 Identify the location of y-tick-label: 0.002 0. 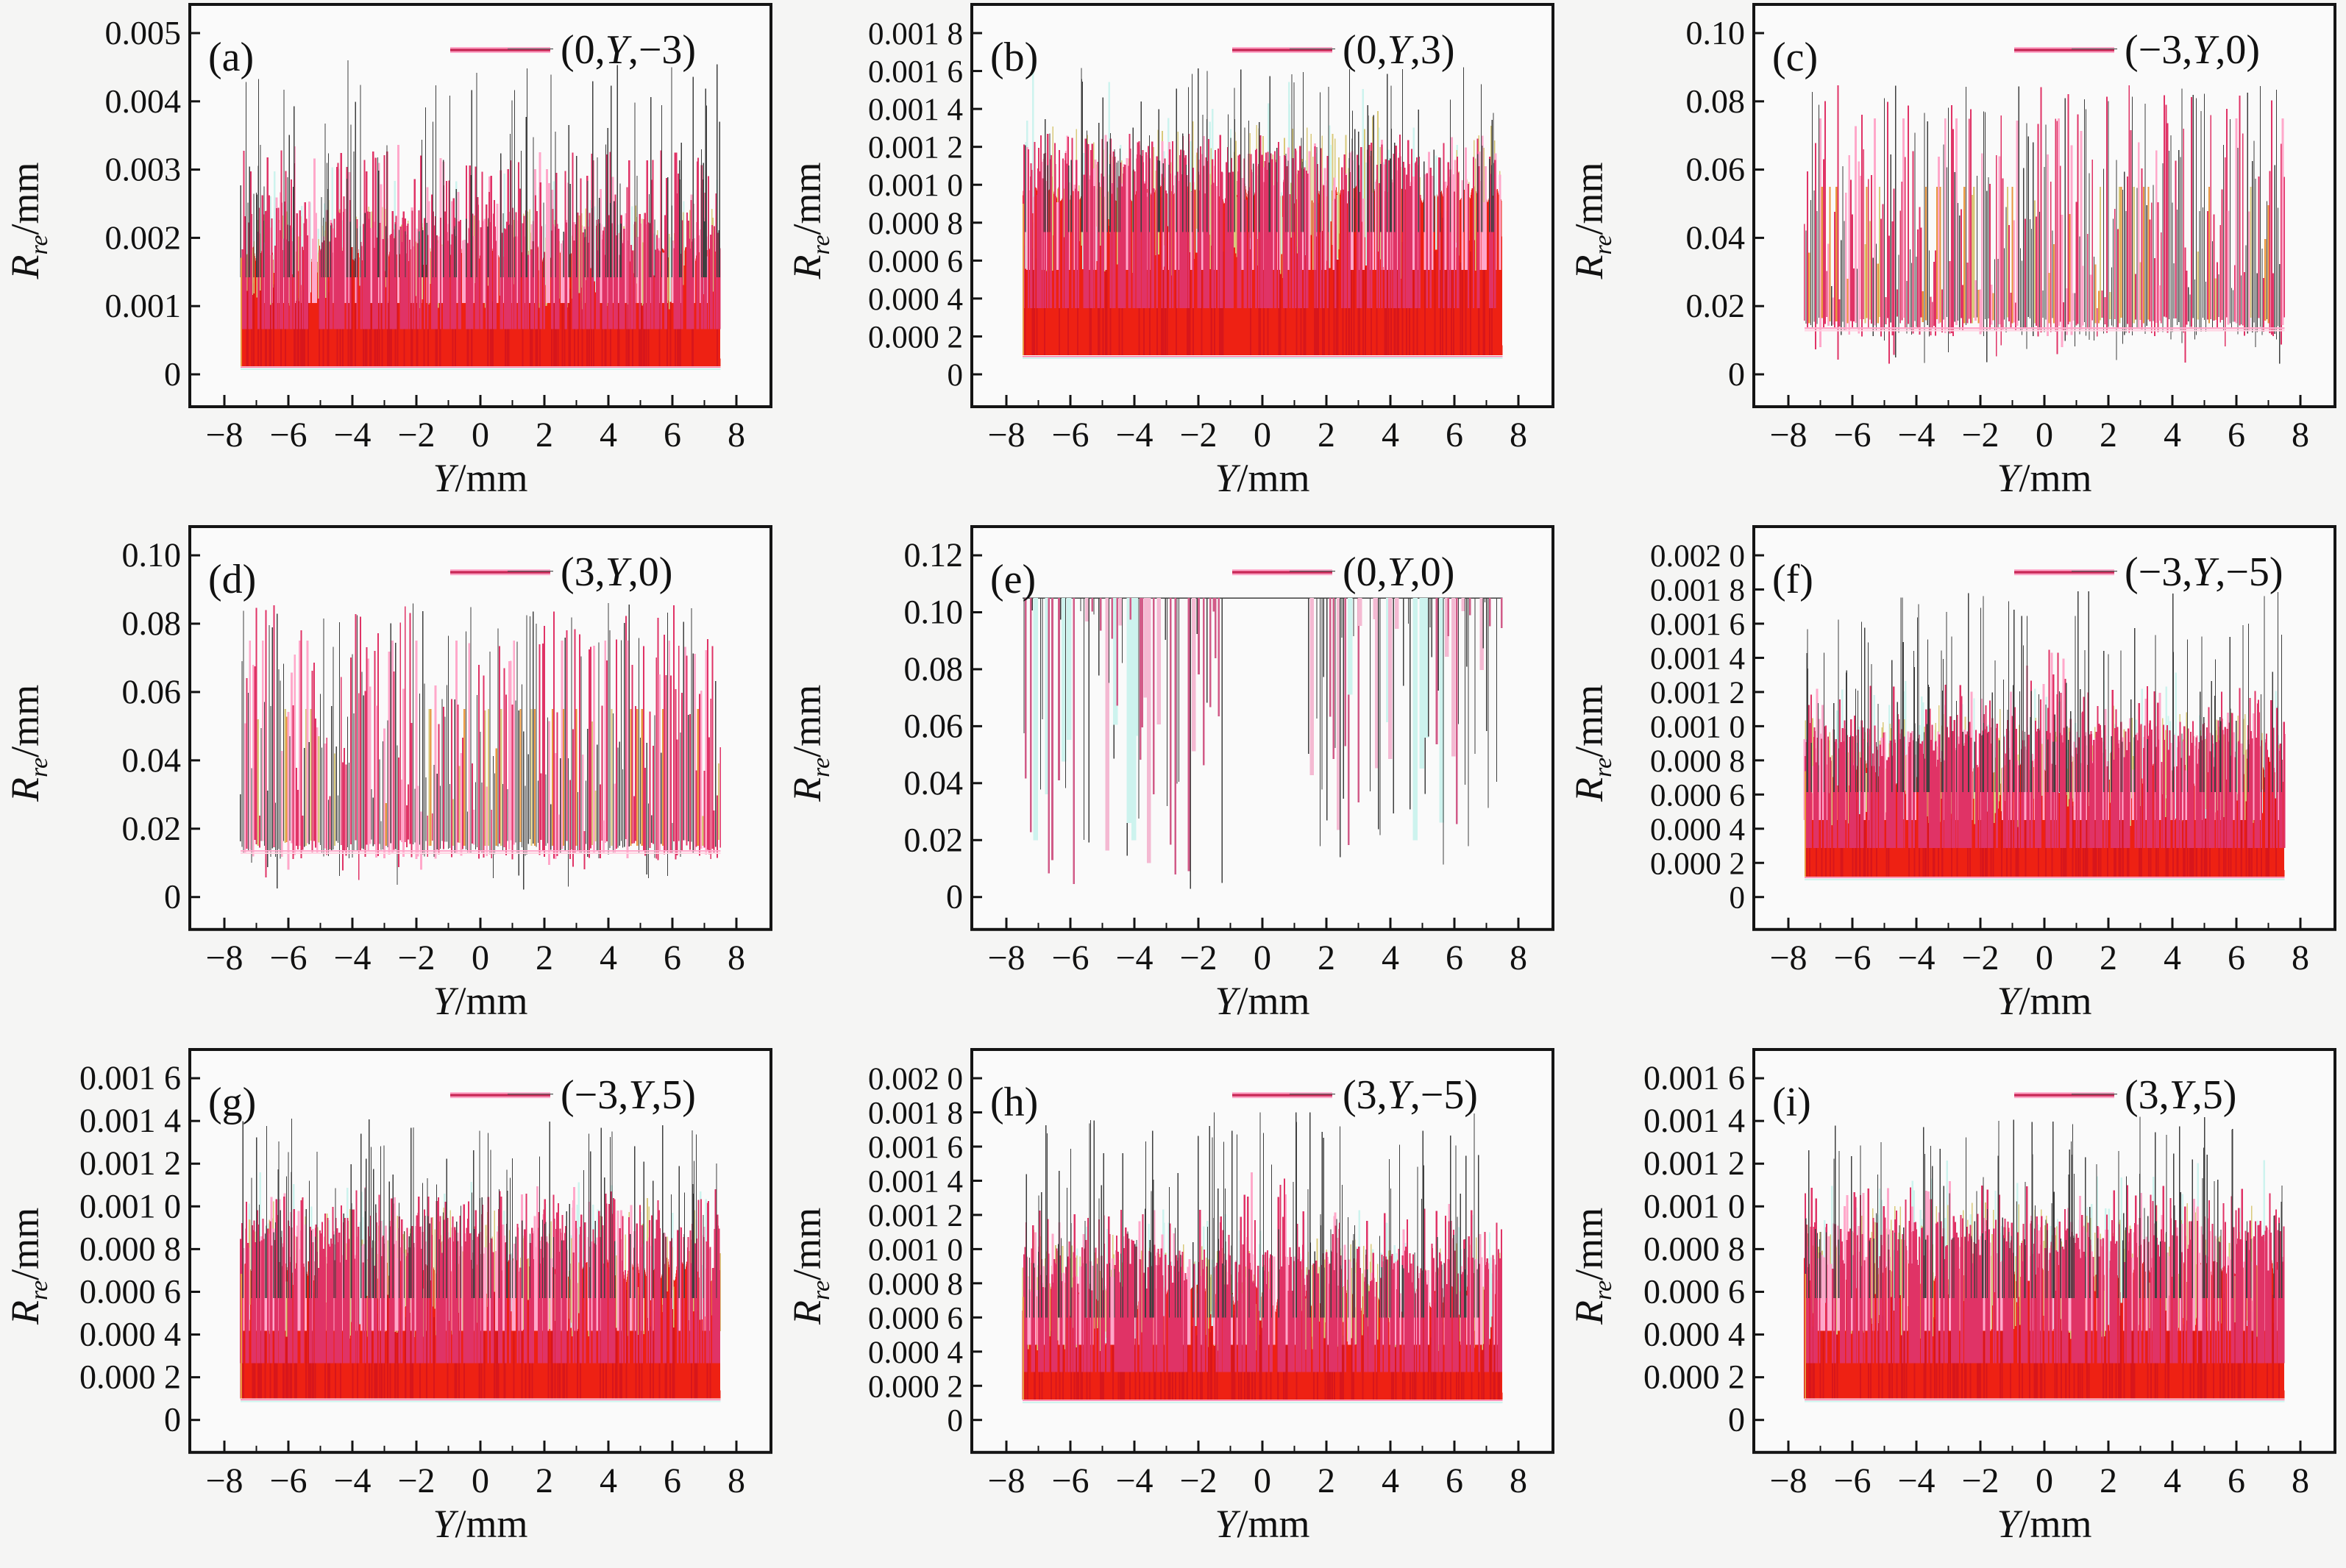
(1697, 556).